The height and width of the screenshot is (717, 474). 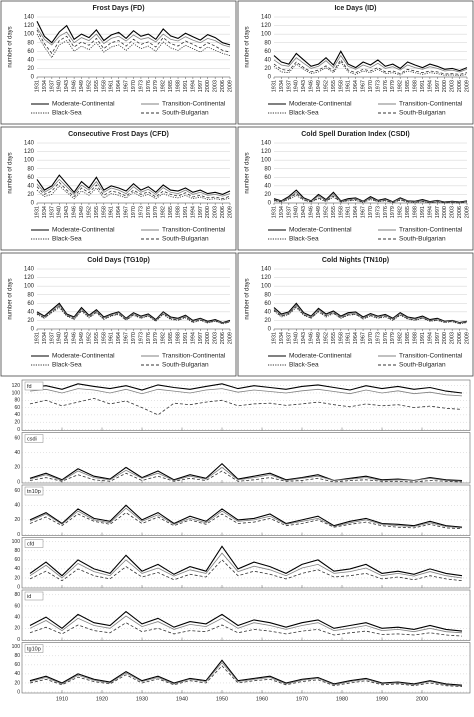 What do you see at coordinates (17, 595) in the screenshot?
I see `y-tick-label: 80` at bounding box center [17, 595].